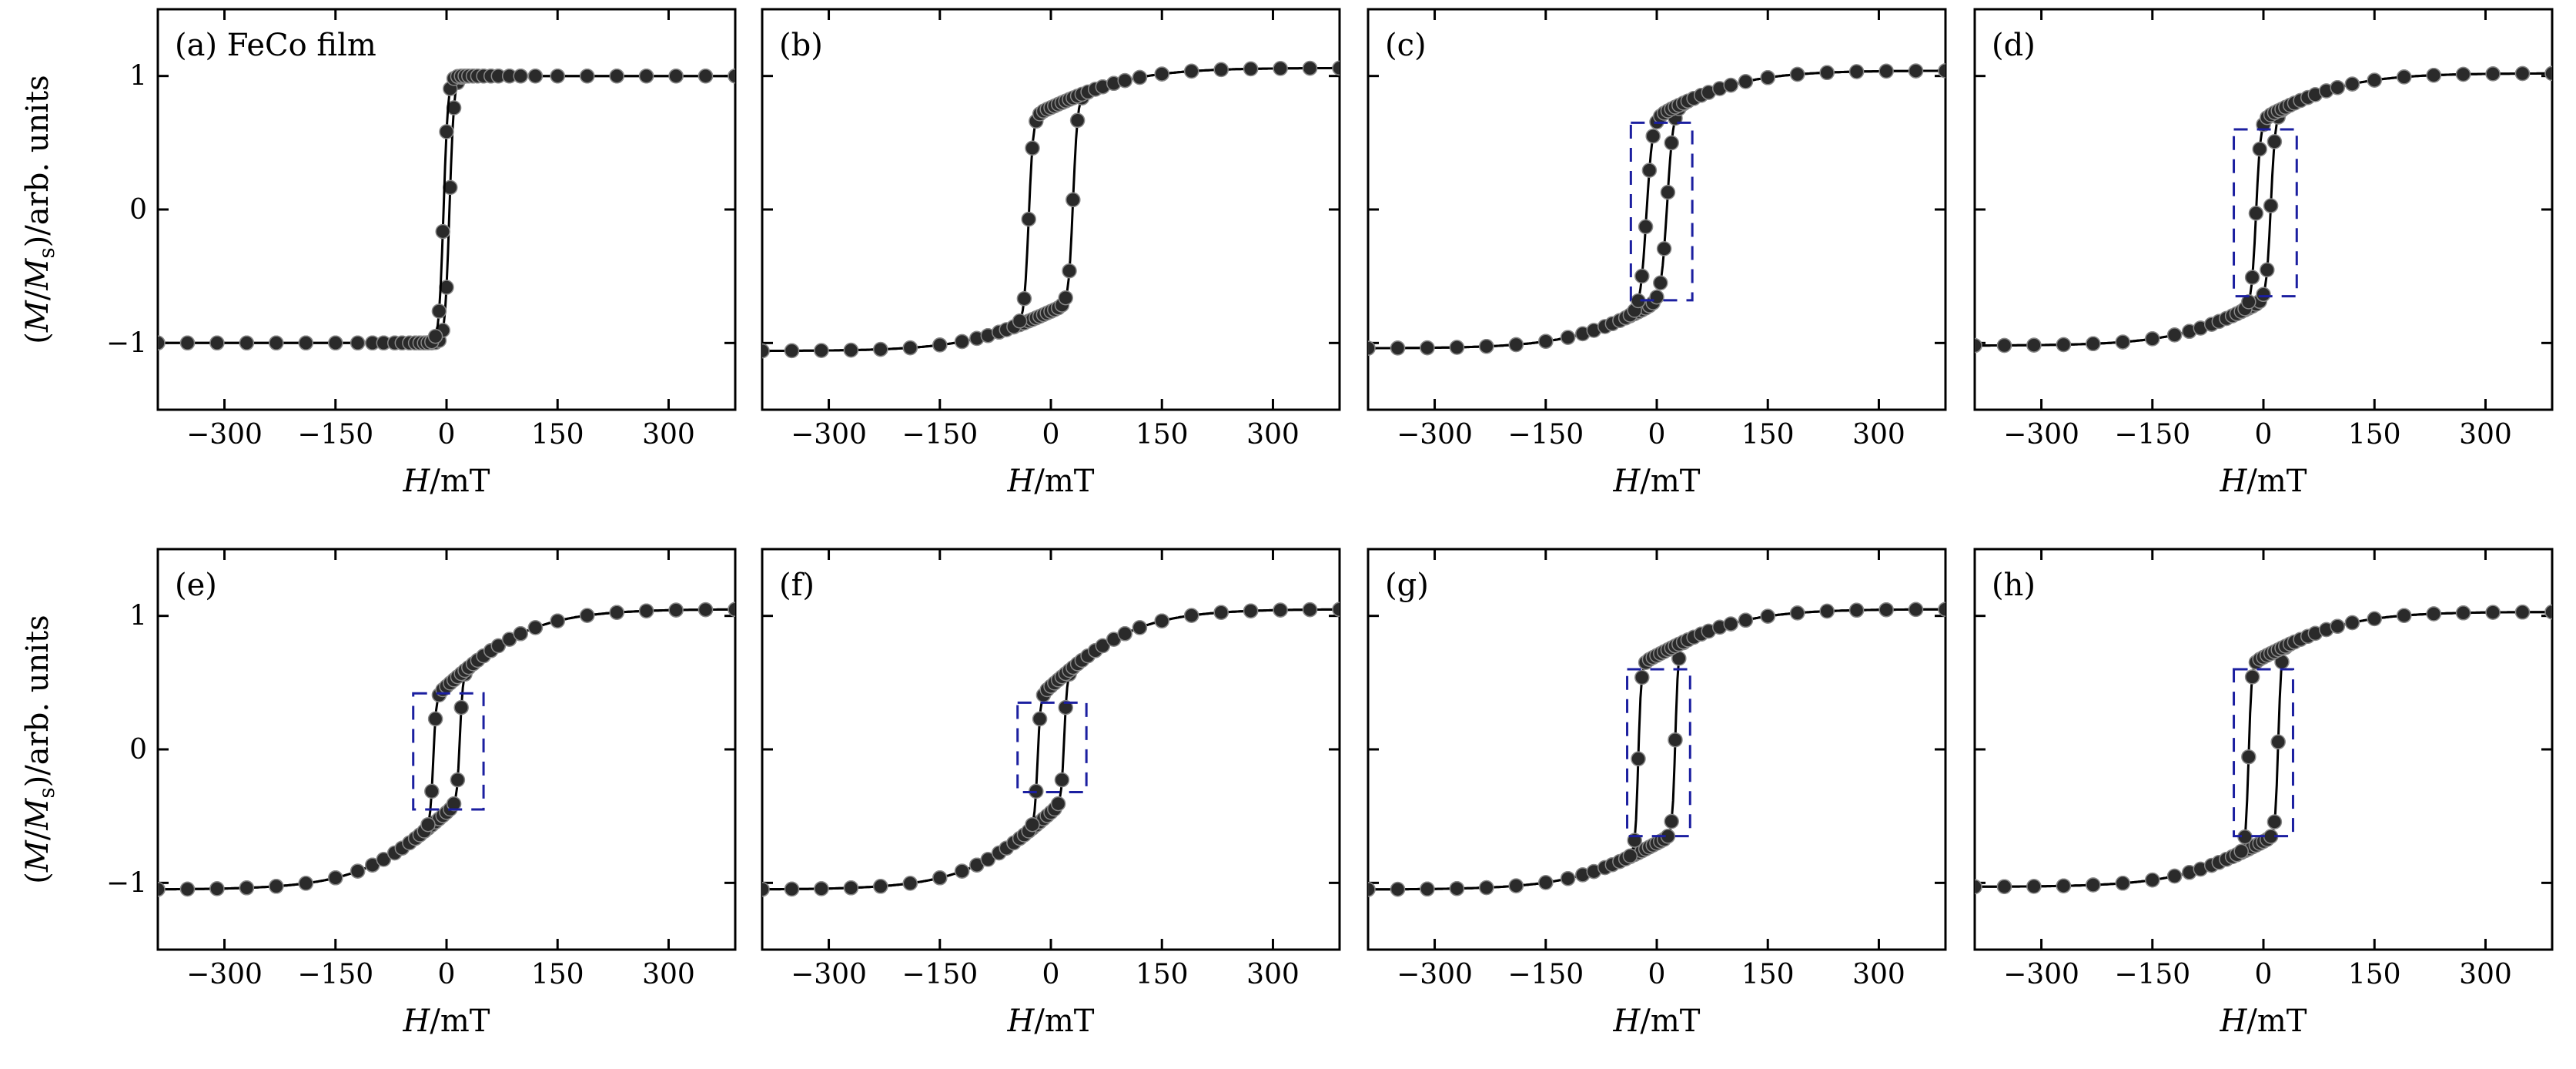 The image size is (2576, 1069). I want to click on panel-label: (f), so click(797, 585).